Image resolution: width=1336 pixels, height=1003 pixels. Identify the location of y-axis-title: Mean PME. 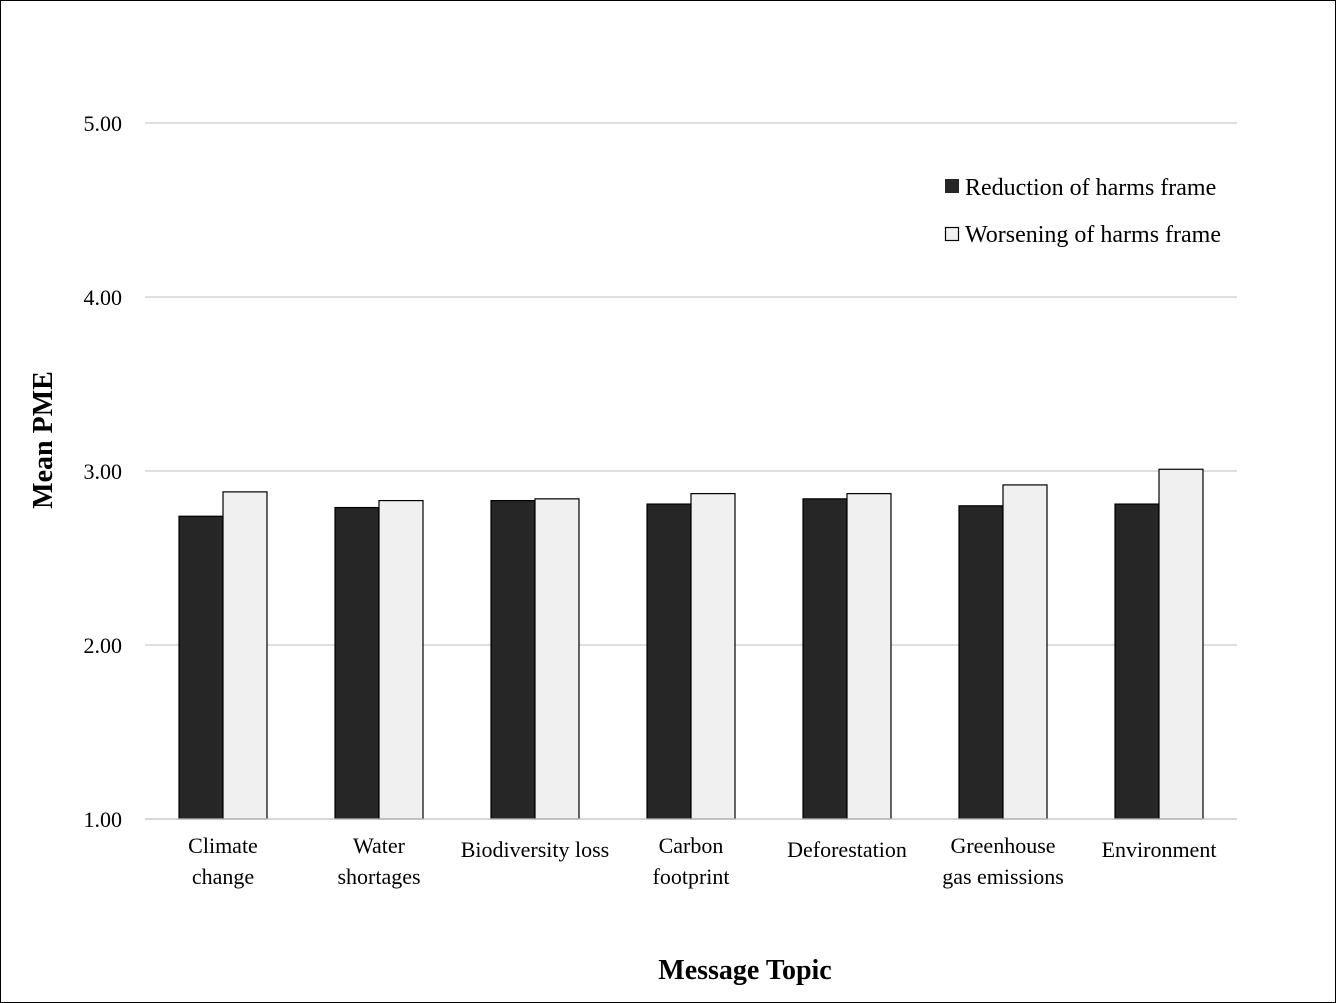
(43, 440).